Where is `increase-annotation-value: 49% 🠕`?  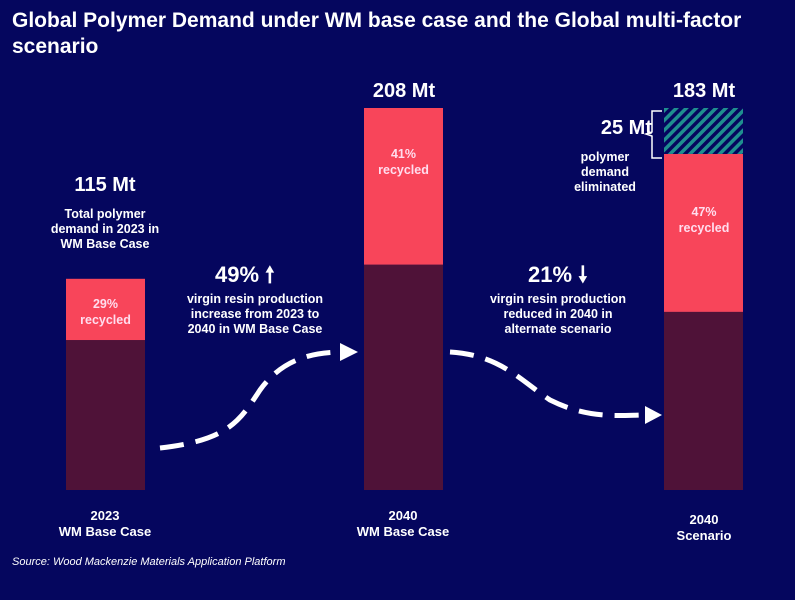
increase-annotation-value: 49% 🠕 is located at coordinates (245, 277).